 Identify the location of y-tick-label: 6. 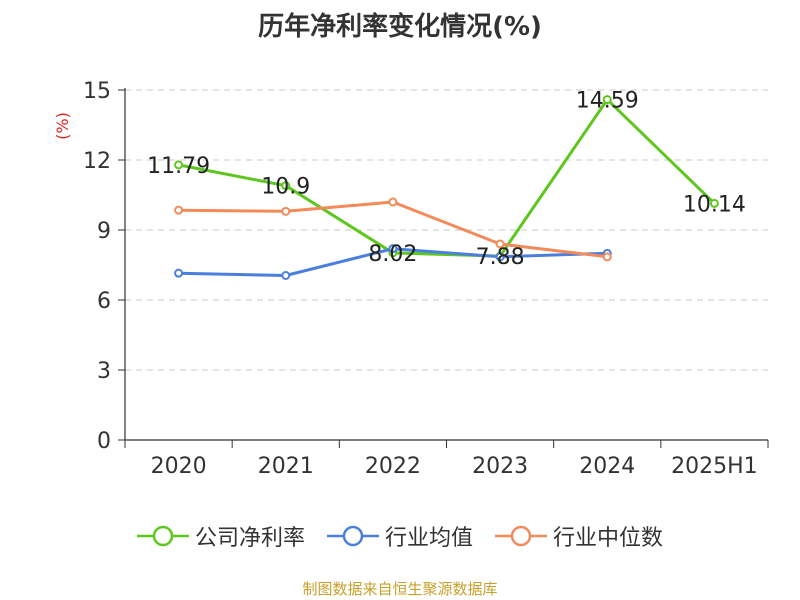
(104, 301).